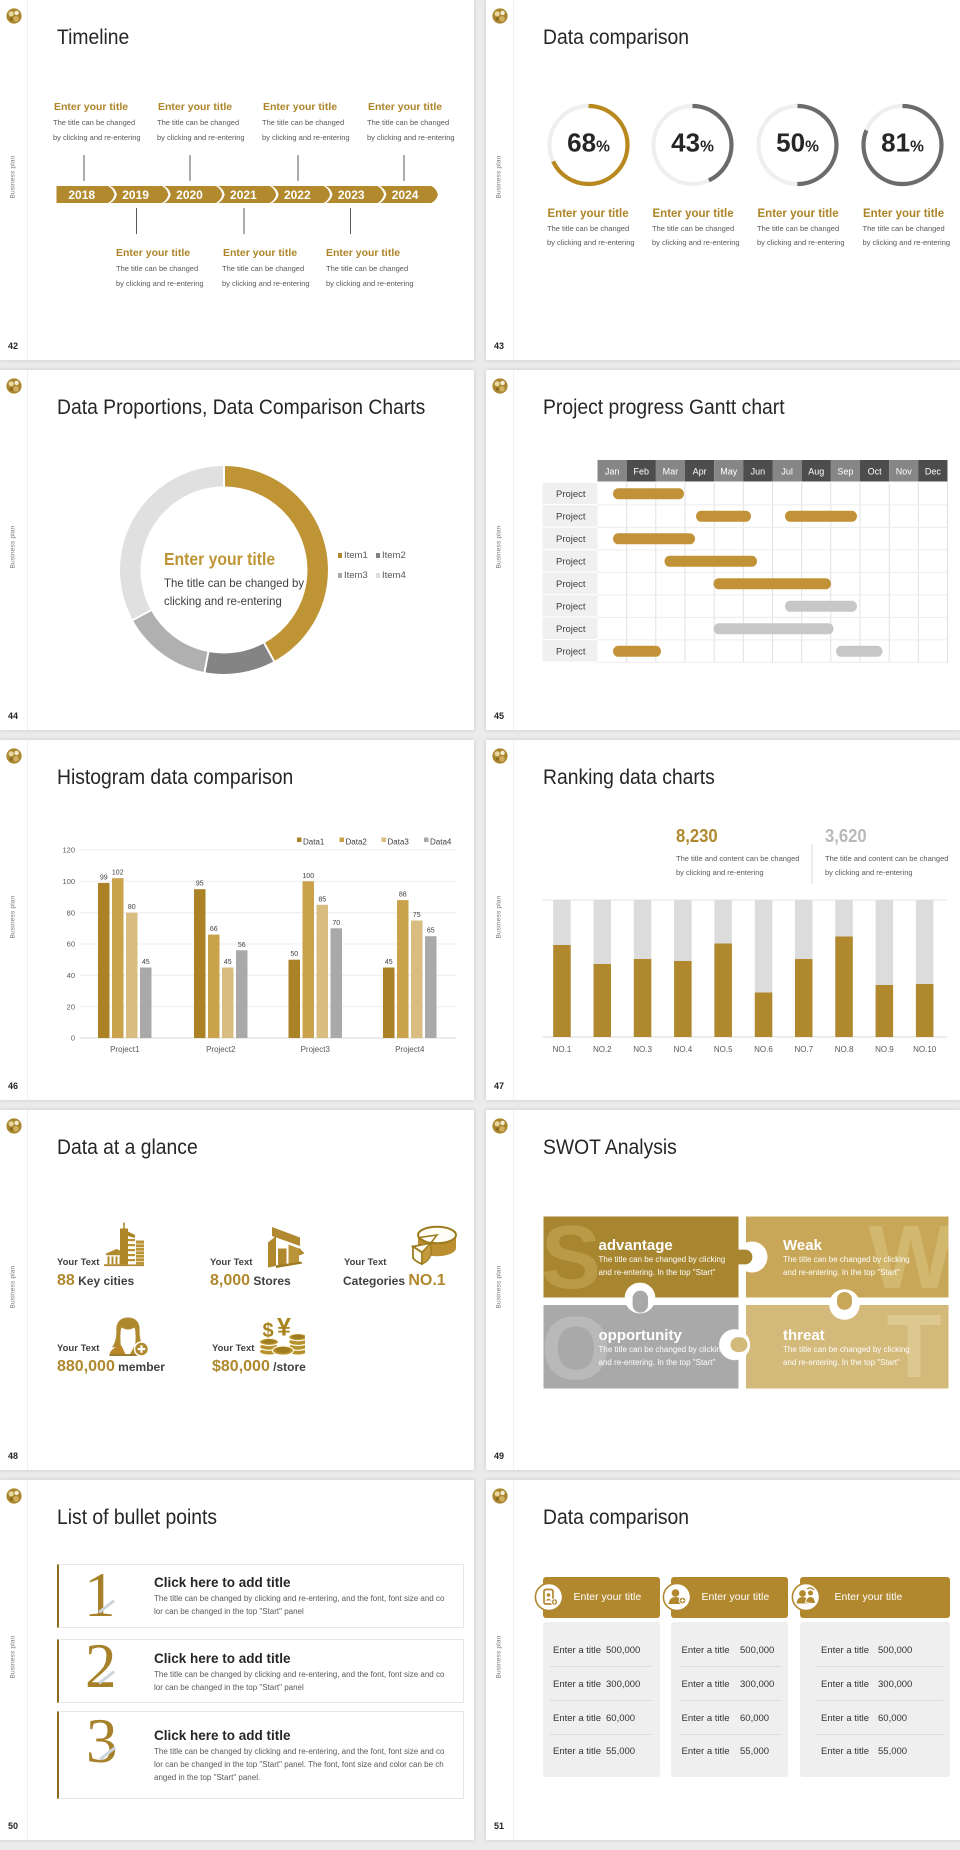  Describe the element at coordinates (71, 944) in the screenshot. I see `svg-text: 60` at that location.